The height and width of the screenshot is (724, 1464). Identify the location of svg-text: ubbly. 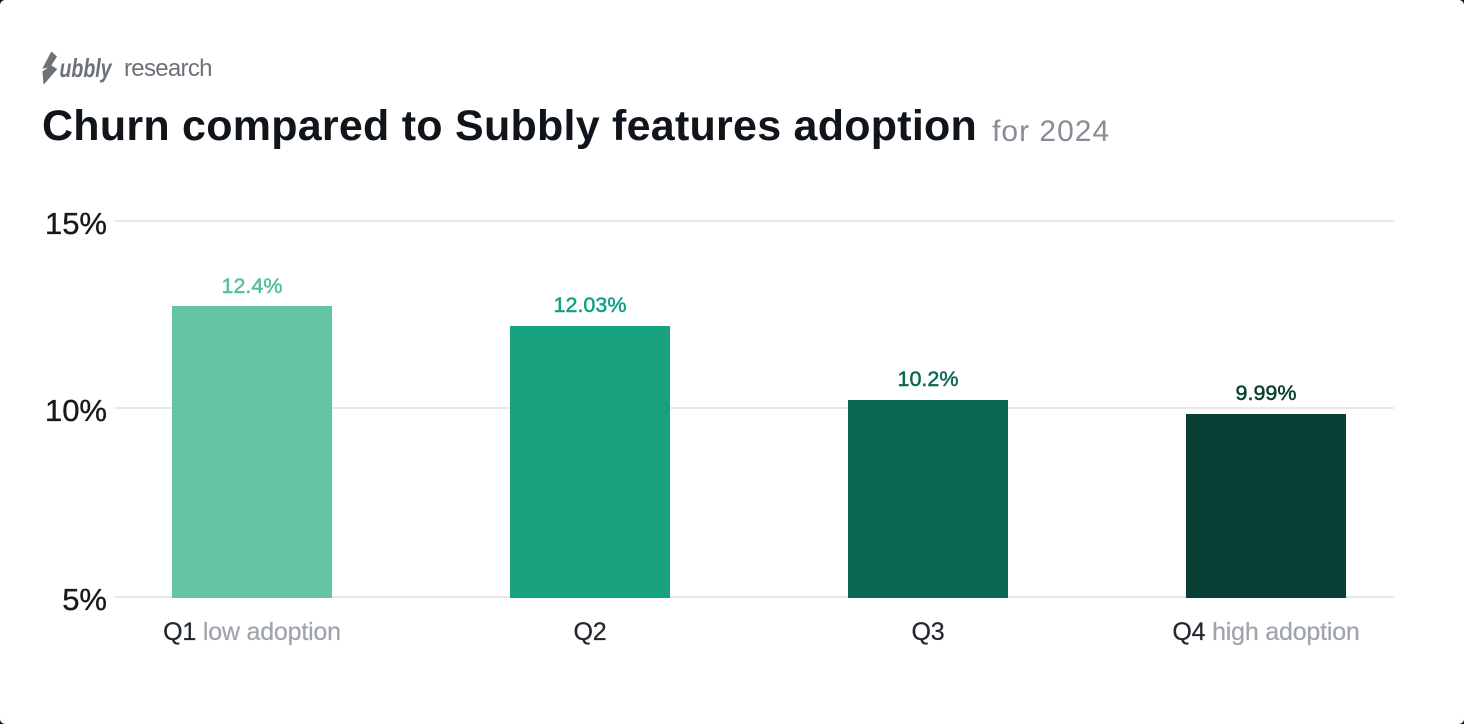
(86, 68).